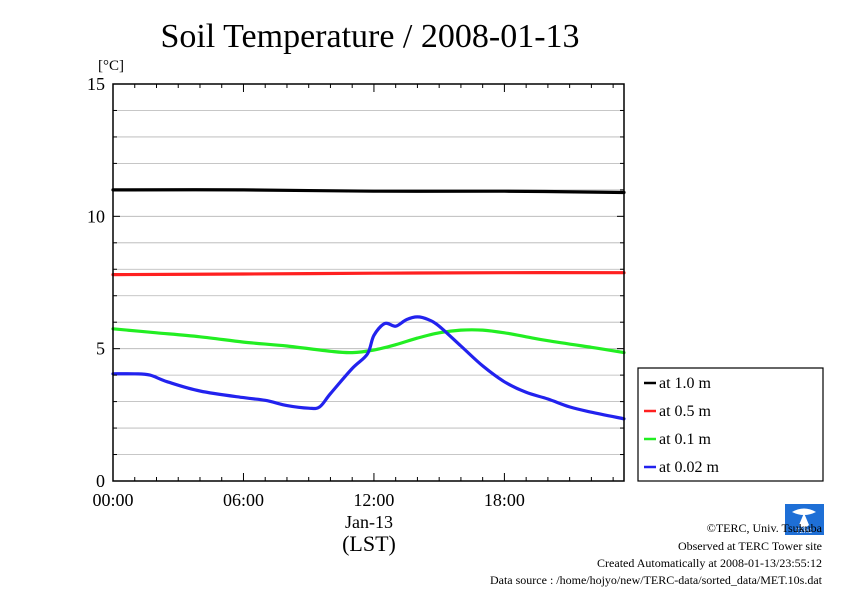  Describe the element at coordinates (369, 543) in the screenshot. I see `x-axis-label: (LST)` at that location.